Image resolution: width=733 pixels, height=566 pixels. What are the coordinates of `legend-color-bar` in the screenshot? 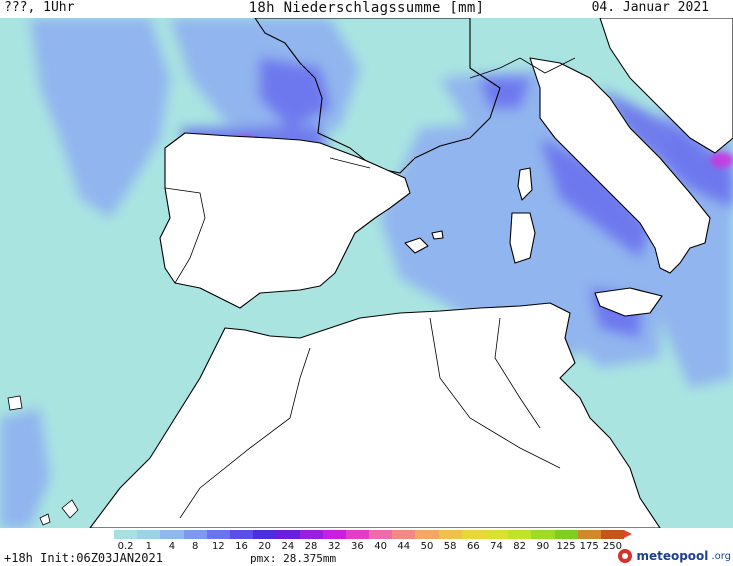 It's located at (369, 534).